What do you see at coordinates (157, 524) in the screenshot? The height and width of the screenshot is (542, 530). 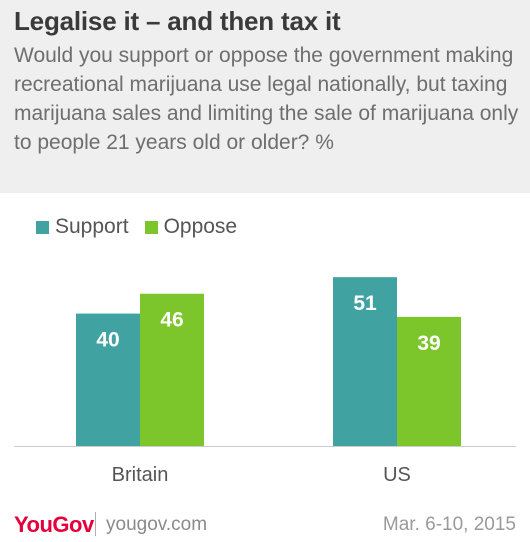 I see `footer-site: yougov.com` at bounding box center [157, 524].